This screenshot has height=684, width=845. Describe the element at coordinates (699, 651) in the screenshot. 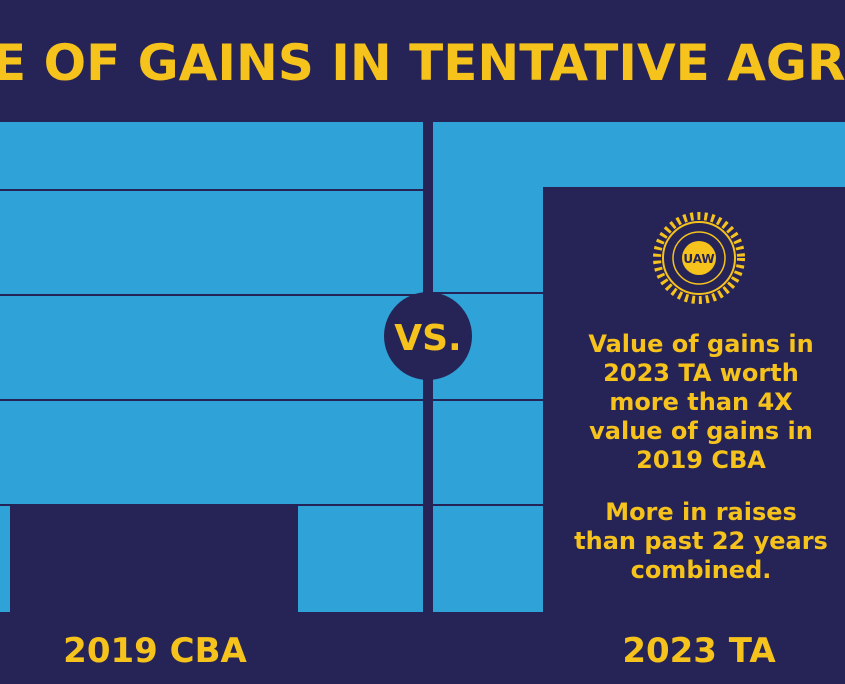

I see `right-label: 2023 TA` at that location.